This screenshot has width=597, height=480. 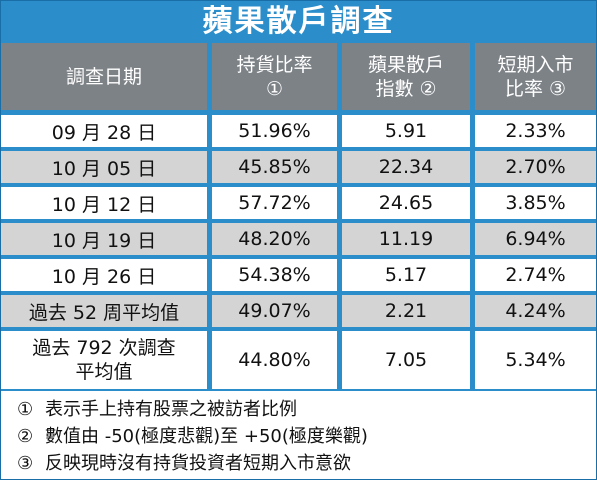 What do you see at coordinates (277, 277) in the screenshot?
I see `cell-holding-ratio: 54.38%` at bounding box center [277, 277].